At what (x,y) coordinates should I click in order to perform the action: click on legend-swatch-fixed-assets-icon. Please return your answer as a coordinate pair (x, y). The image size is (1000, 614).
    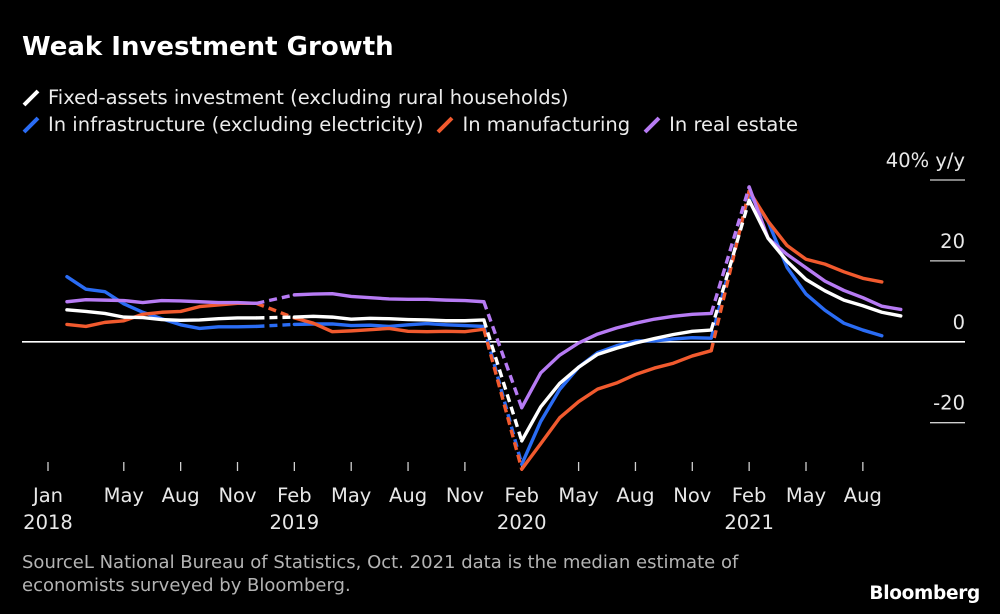
    Looking at the image, I should click on (31, 98).